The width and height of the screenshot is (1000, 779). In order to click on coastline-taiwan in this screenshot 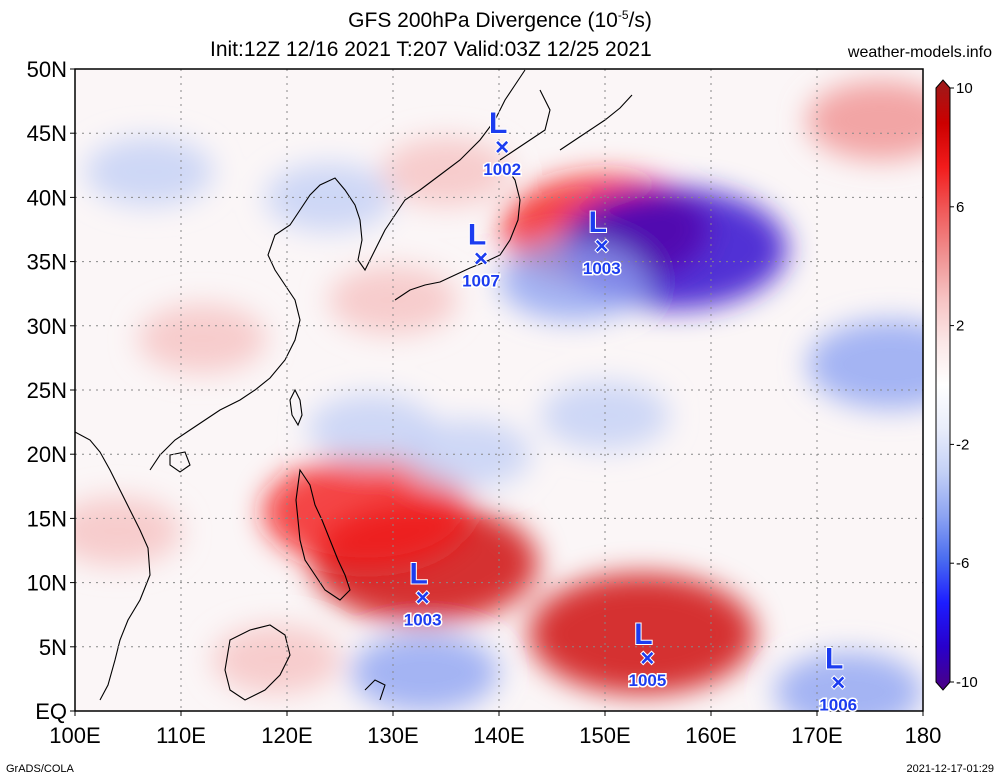, I will do `click(296, 407)`.